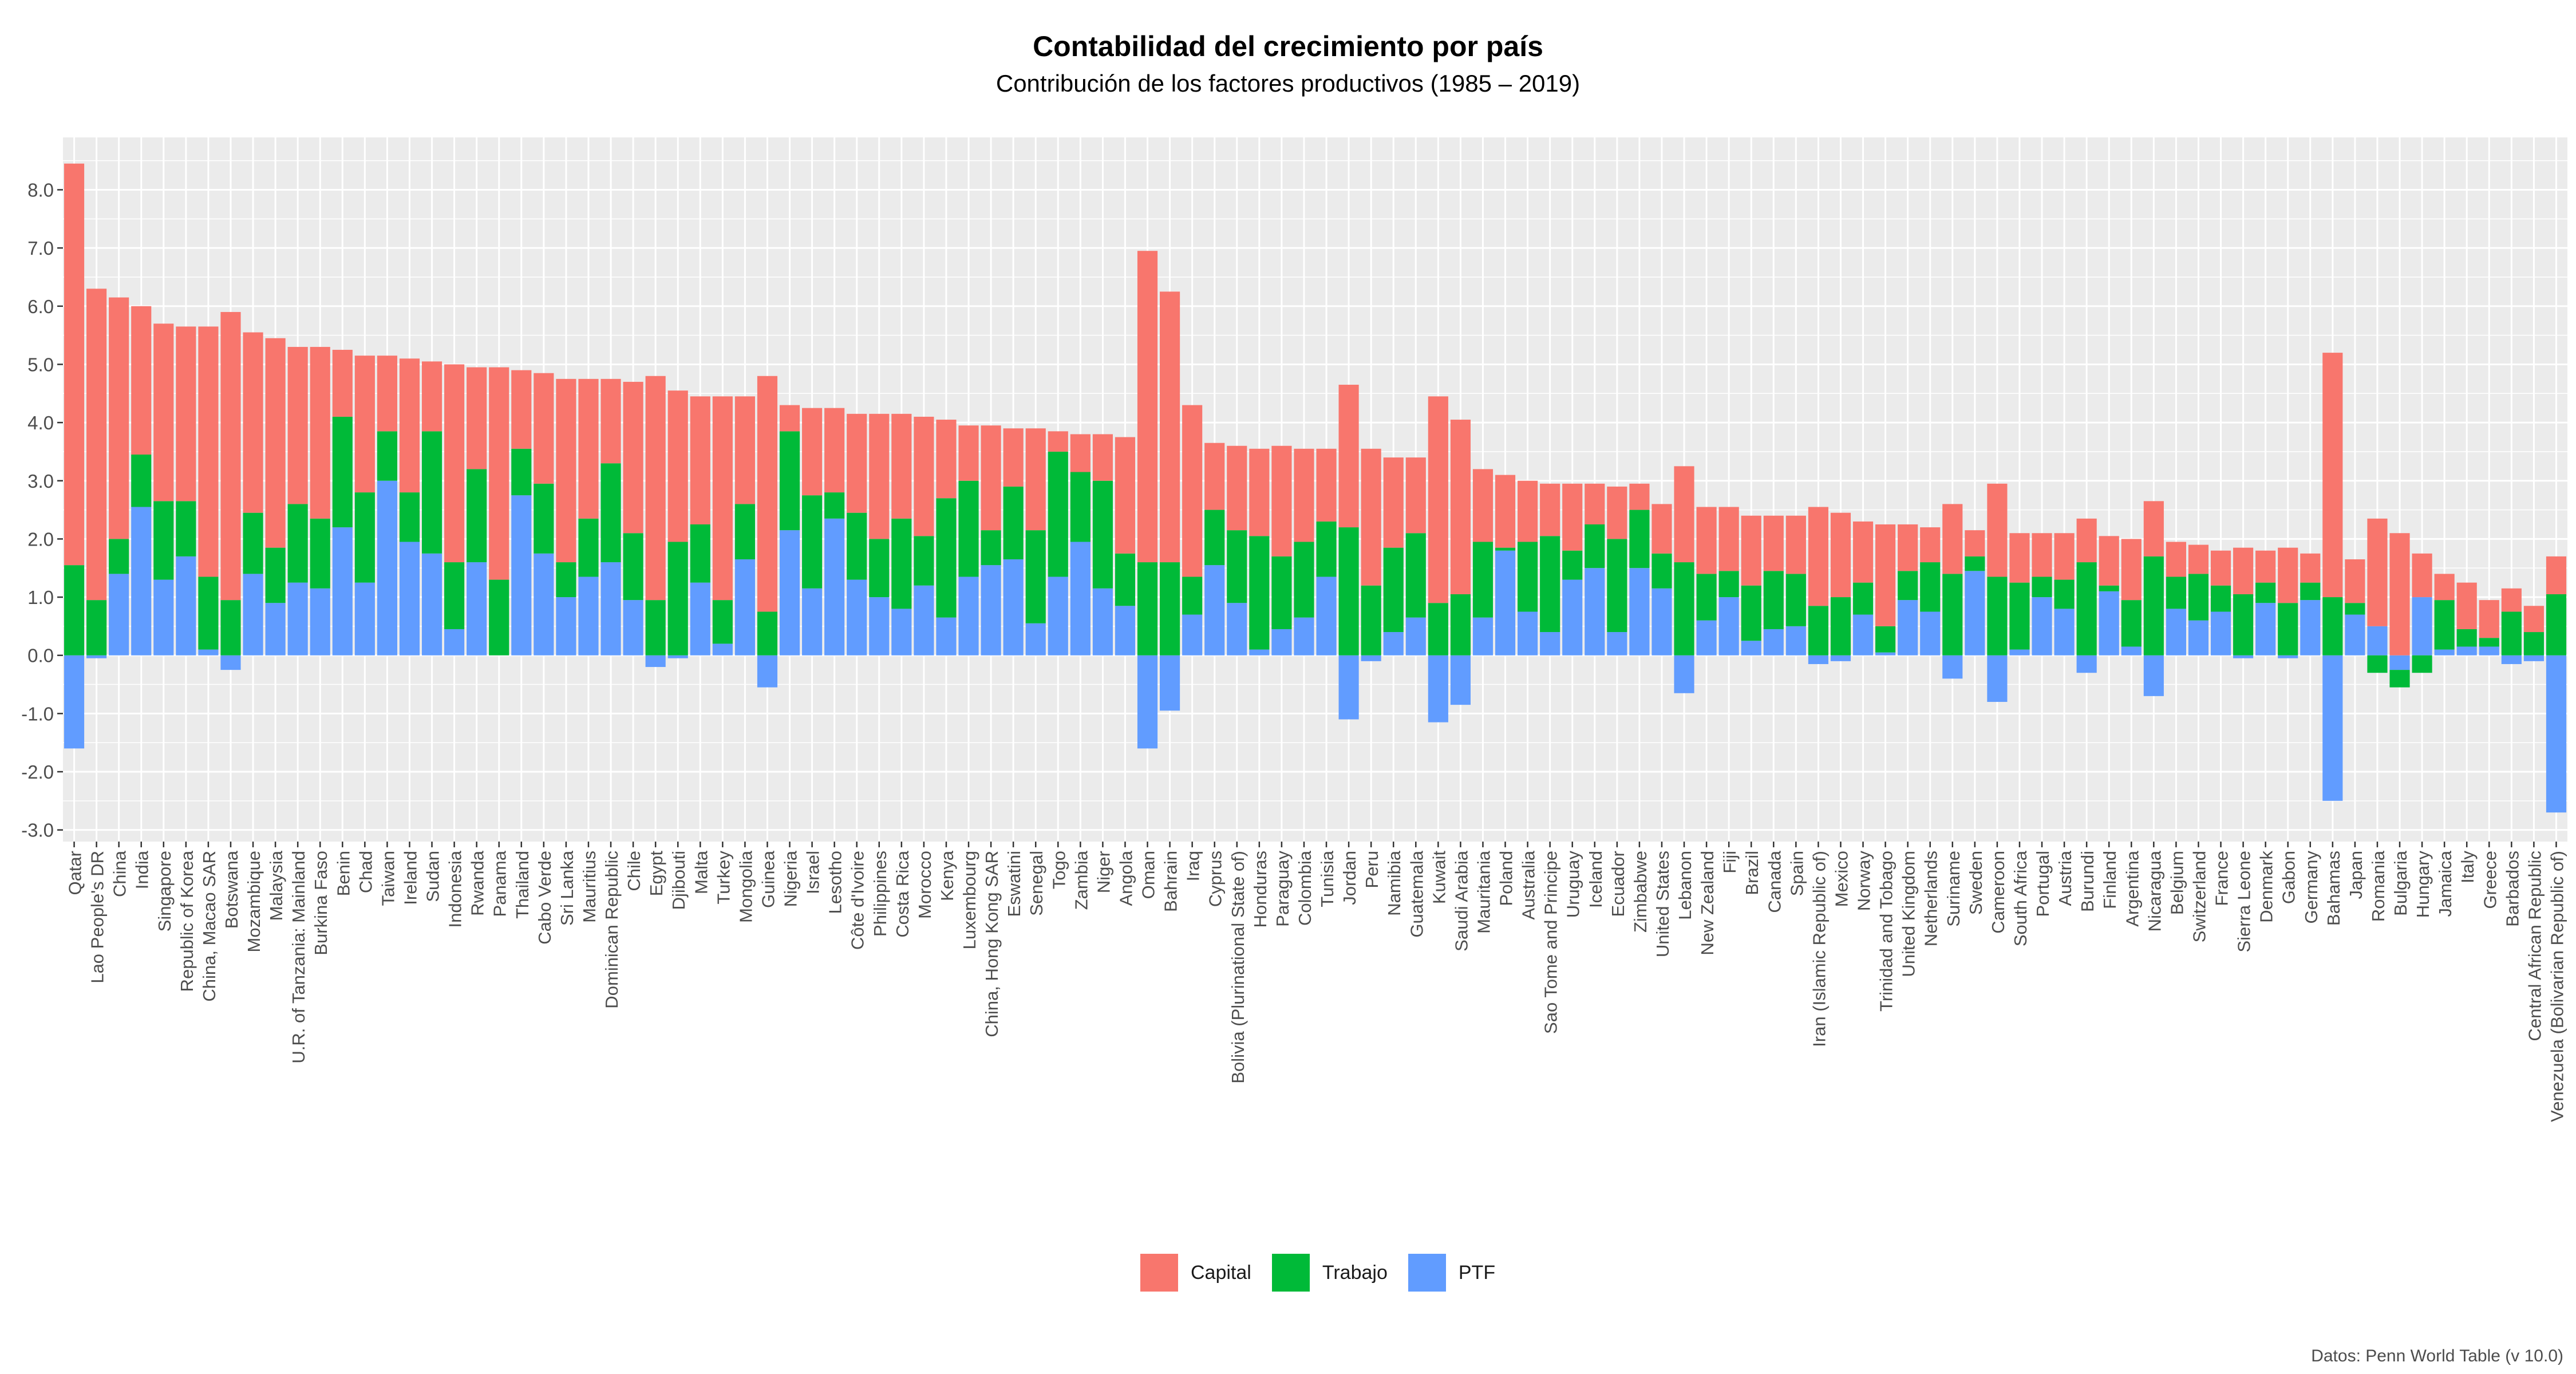 The image size is (2576, 1374). What do you see at coordinates (835, 883) in the screenshot?
I see `x-tick-label: Lesotho` at bounding box center [835, 883].